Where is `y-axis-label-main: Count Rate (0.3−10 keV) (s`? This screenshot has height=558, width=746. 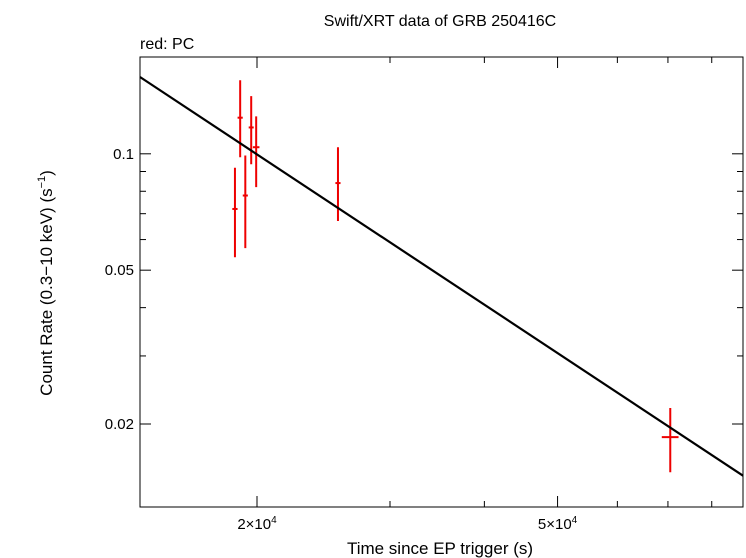
y-axis-label-main: Count Rate (0.3−10 keV) (s is located at coordinates (46, 291).